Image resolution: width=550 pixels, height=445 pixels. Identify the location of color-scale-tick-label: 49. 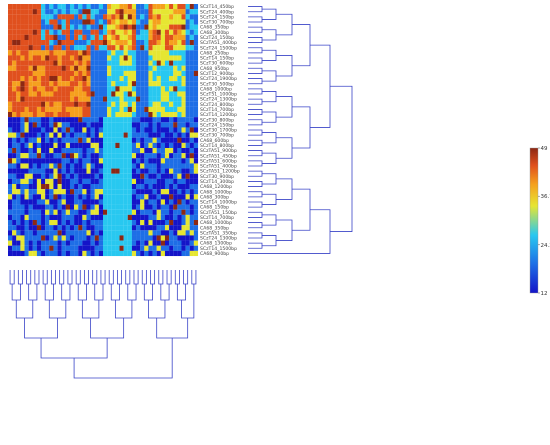
(544, 149).